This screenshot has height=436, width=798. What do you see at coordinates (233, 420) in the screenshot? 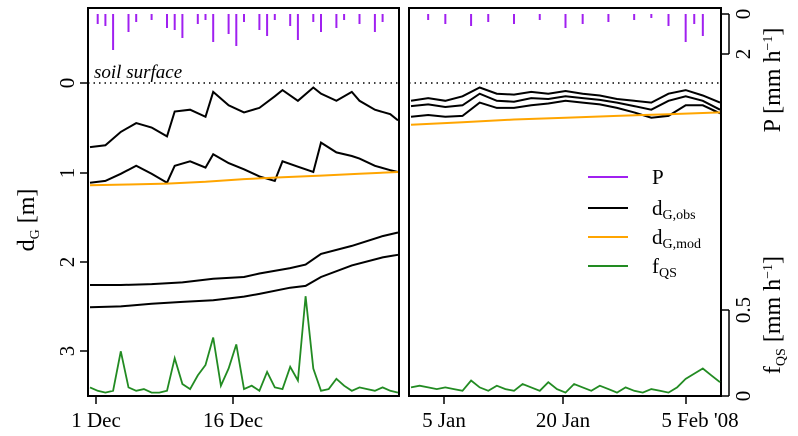
I see `x-tick-label-16-dec: 16 Dec` at bounding box center [233, 420].